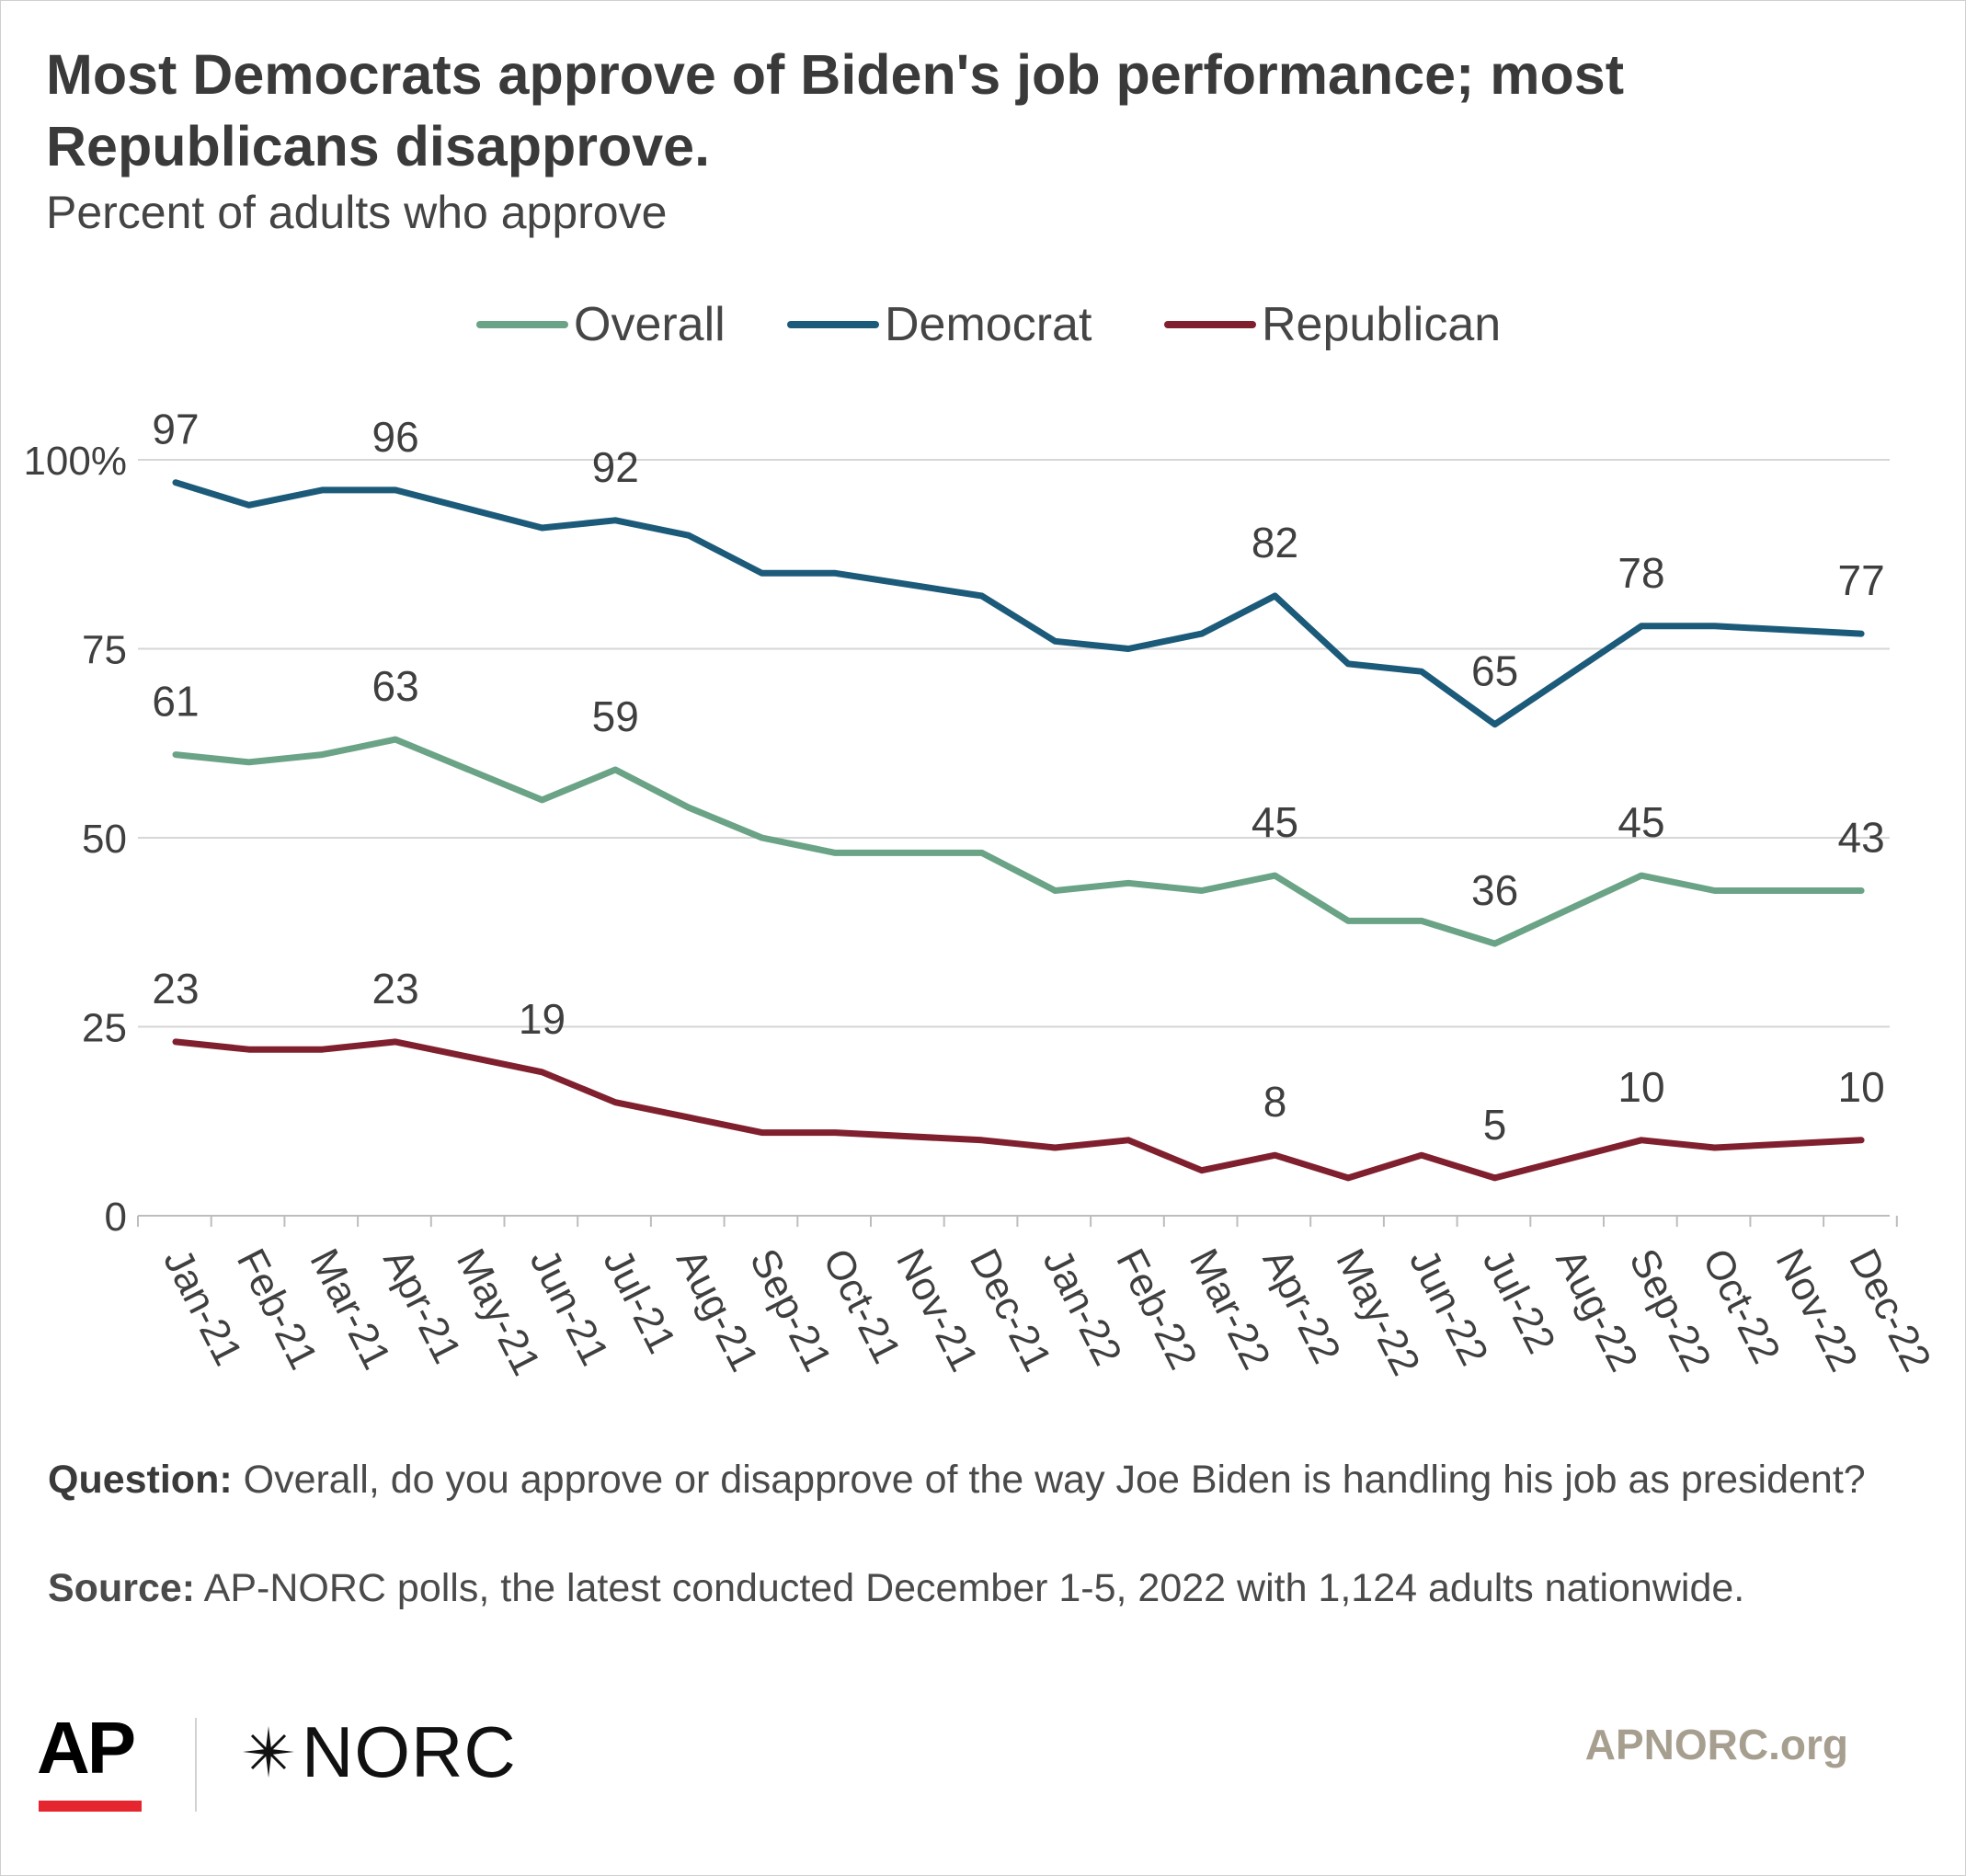  Describe the element at coordinates (357, 212) in the screenshot. I see `chart-subtitle: Percent of adults who approve` at that location.